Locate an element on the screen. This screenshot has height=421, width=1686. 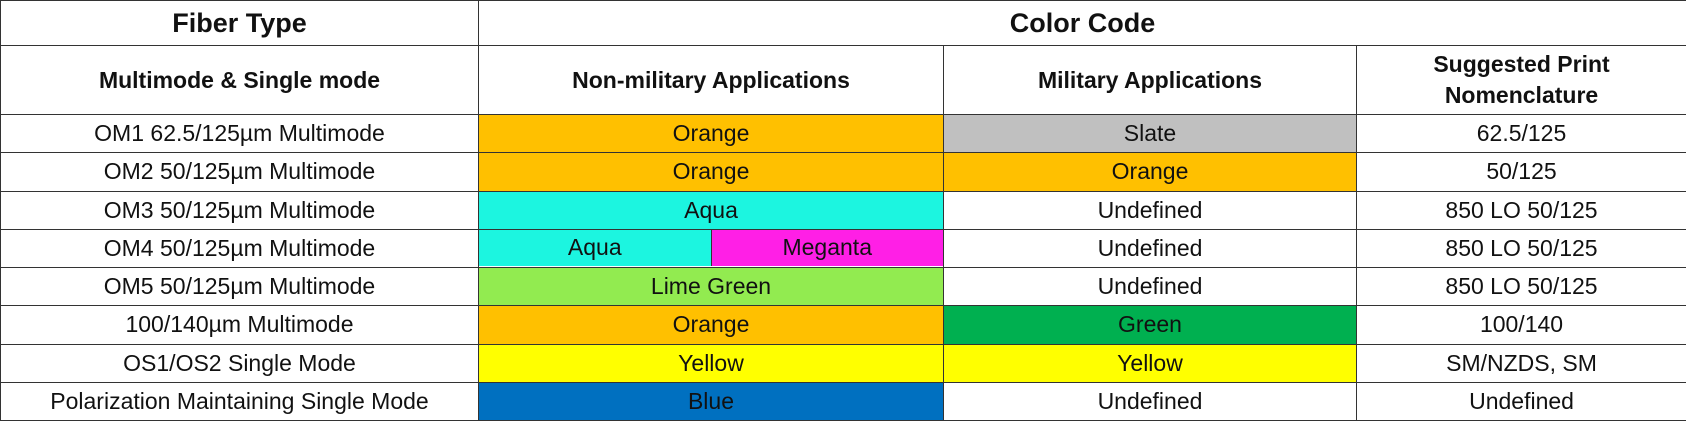
fiber-type-cell: OM1 62.5/125µm Multimode is located at coordinates (239, 133).